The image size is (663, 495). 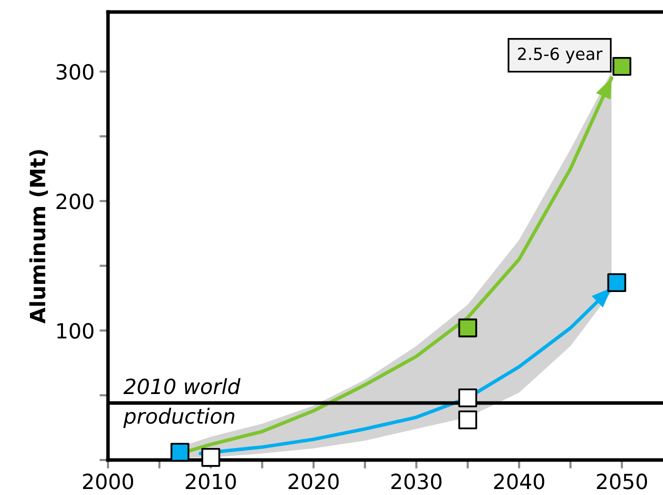 What do you see at coordinates (416, 482) in the screenshot?
I see `x-tick-label: 2030` at bounding box center [416, 482].